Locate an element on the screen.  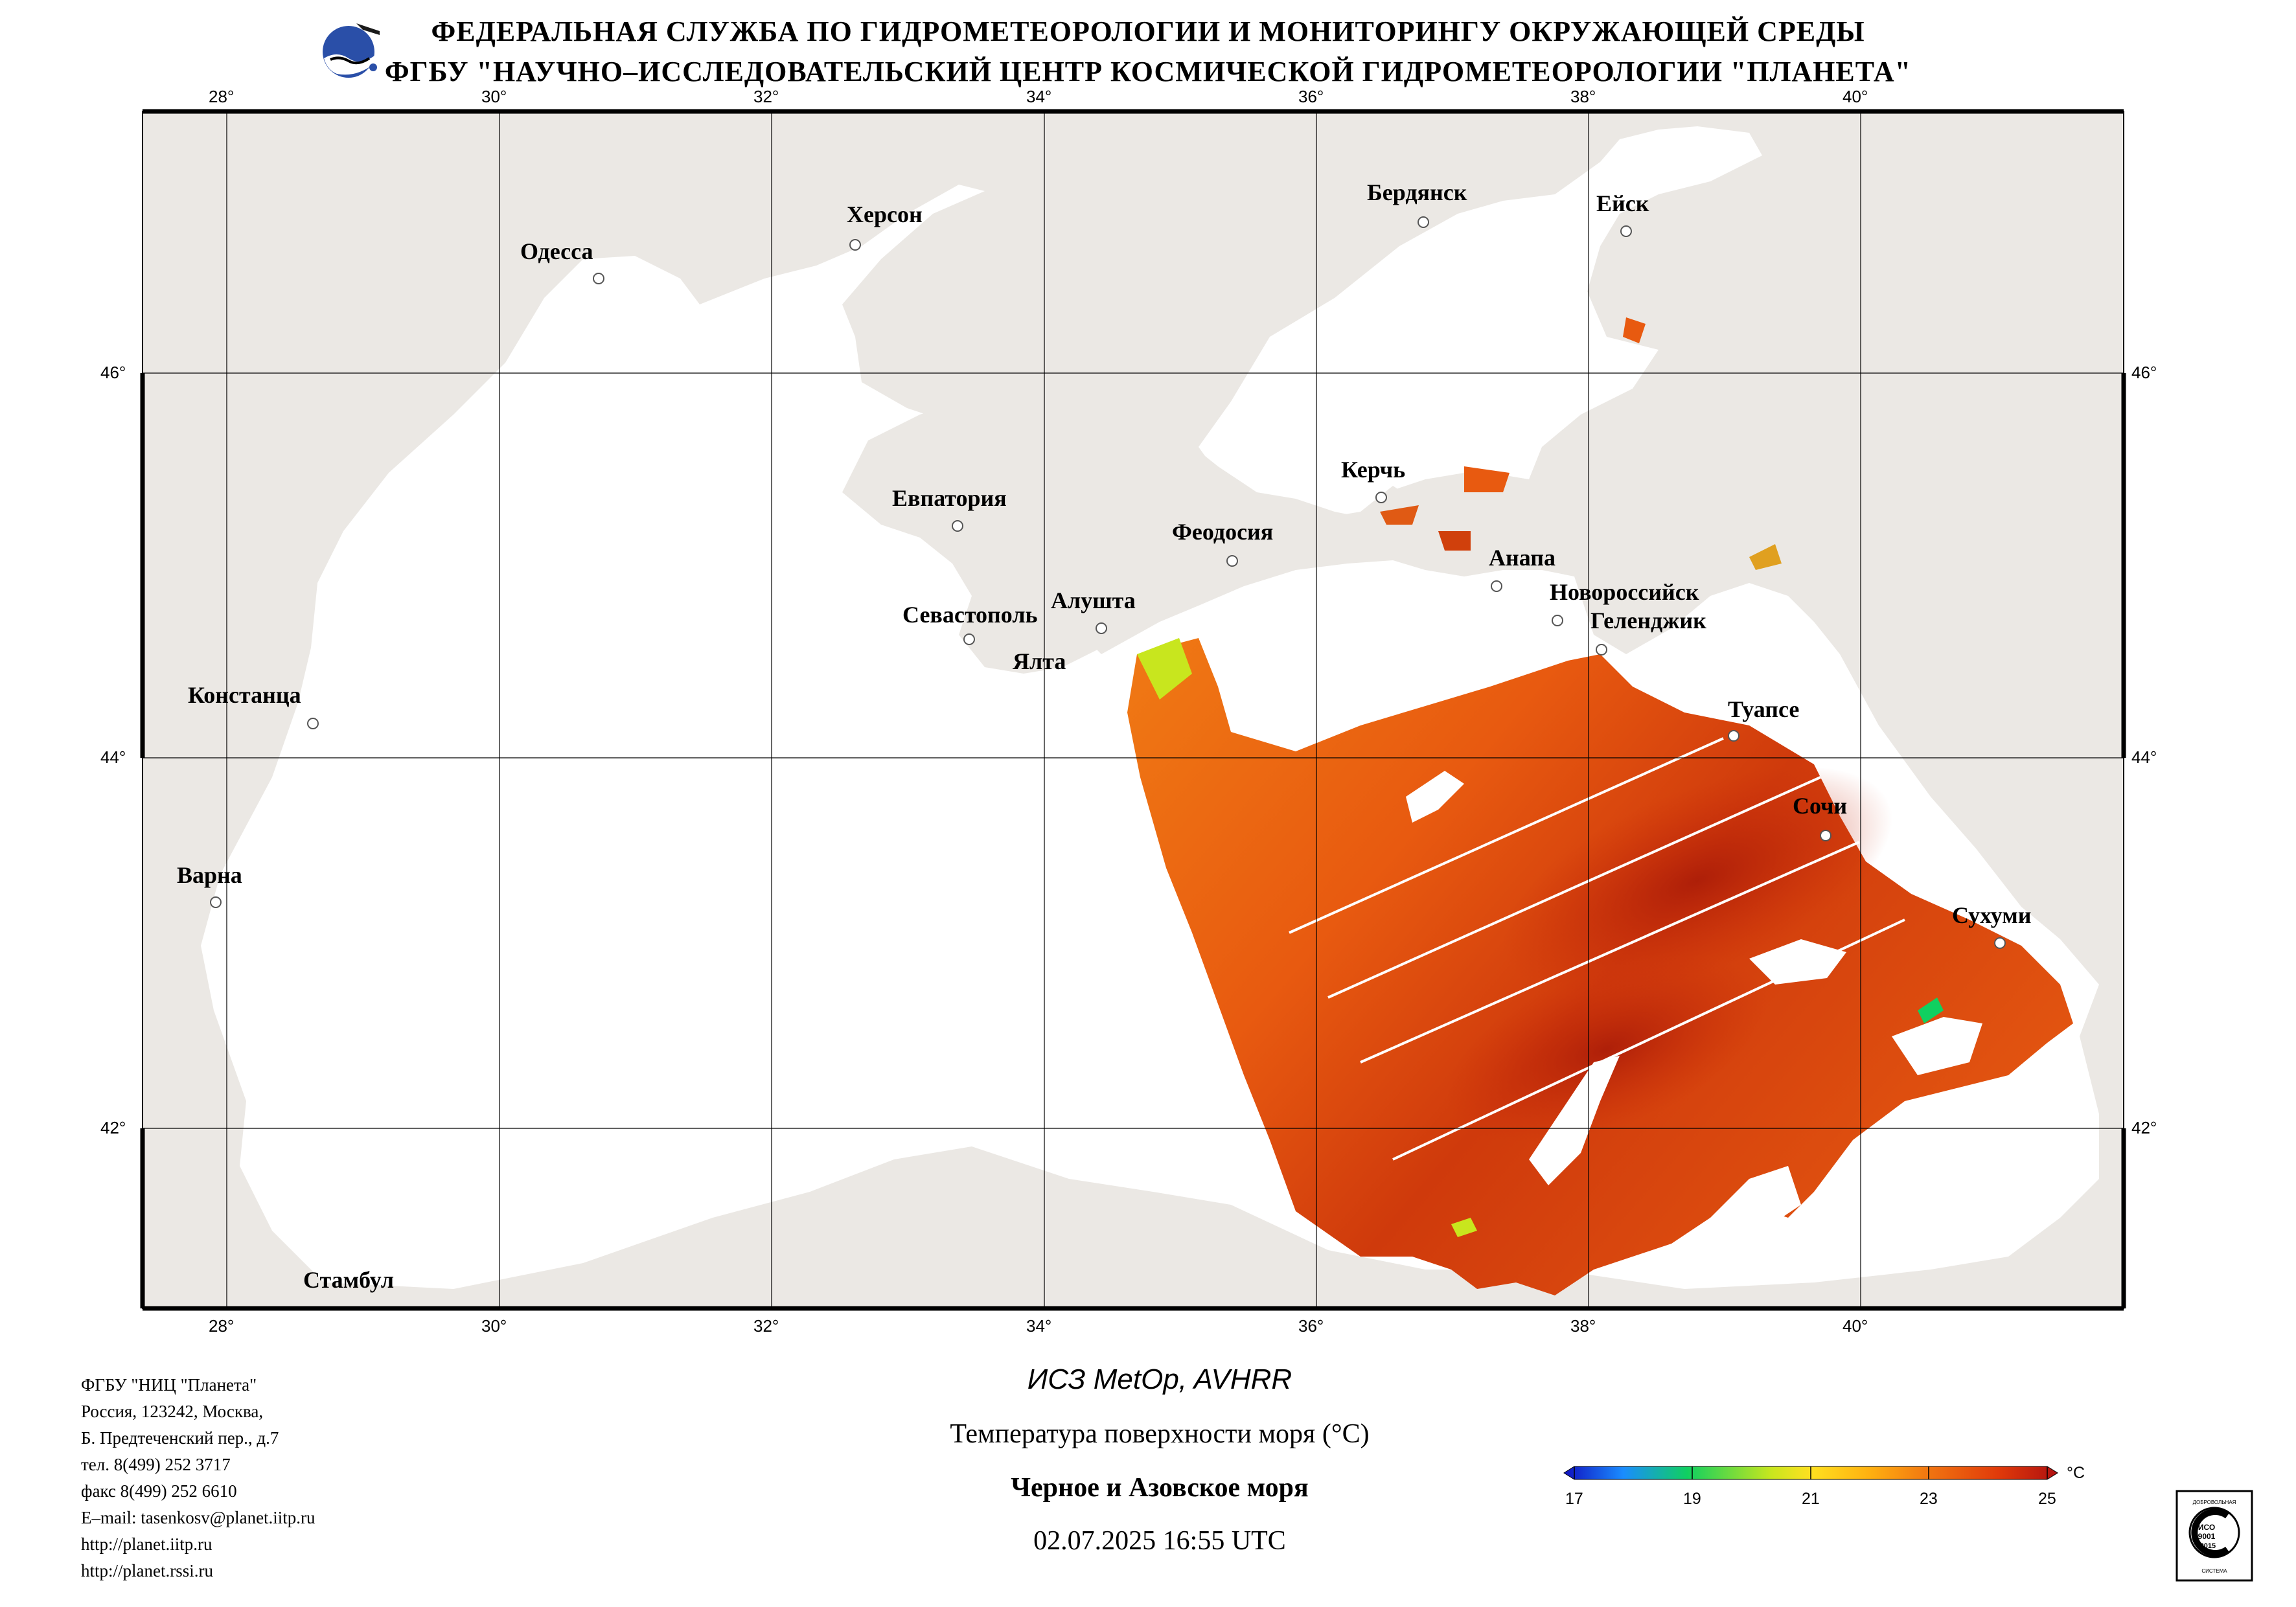
org-address-2: Б. Предтеченский пер., д.7 is located at coordinates (180, 1438).